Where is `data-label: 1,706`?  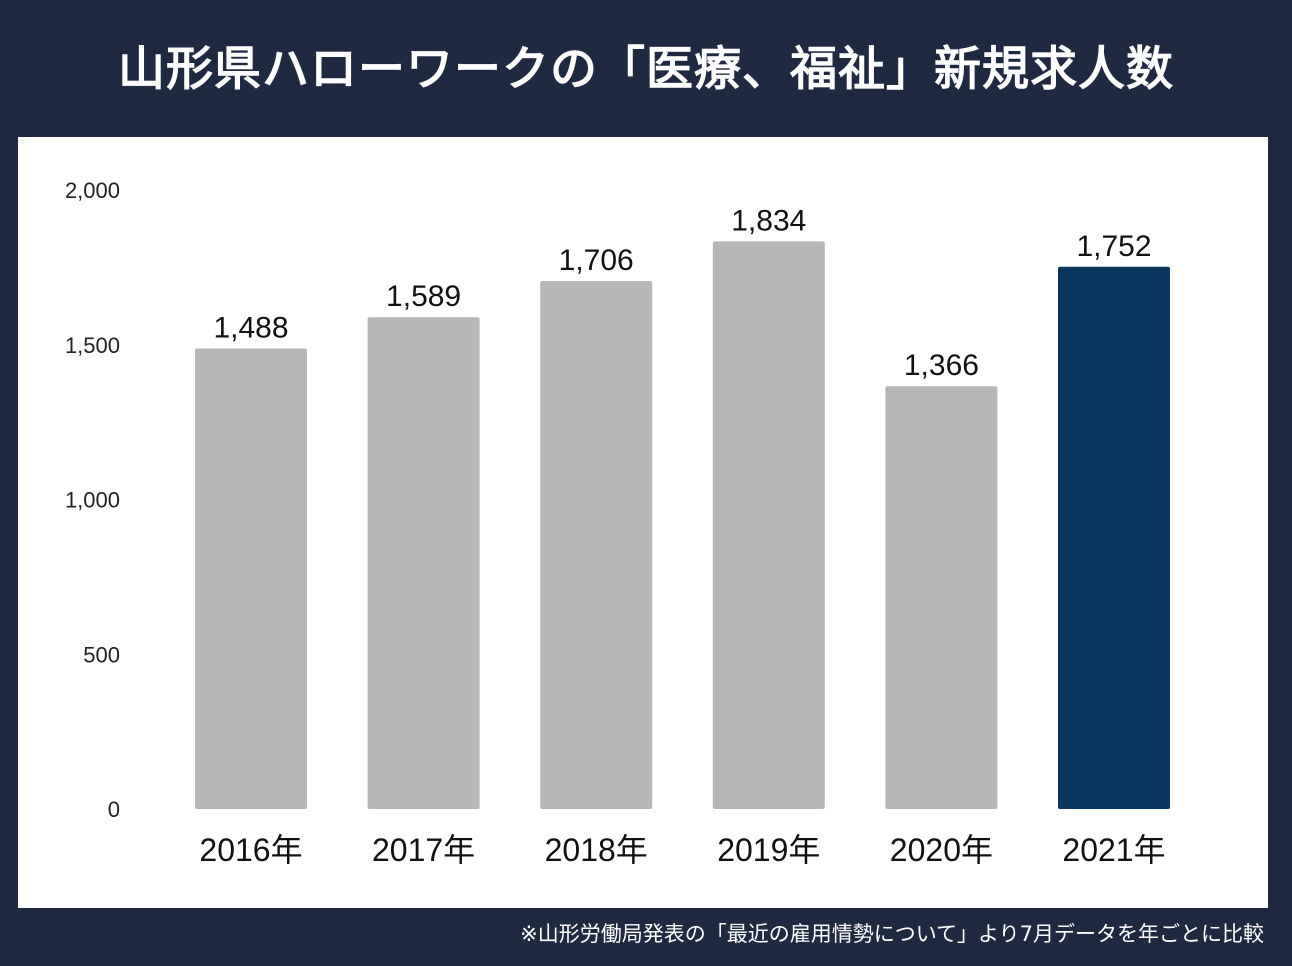 data-label: 1,706 is located at coordinates (596, 260).